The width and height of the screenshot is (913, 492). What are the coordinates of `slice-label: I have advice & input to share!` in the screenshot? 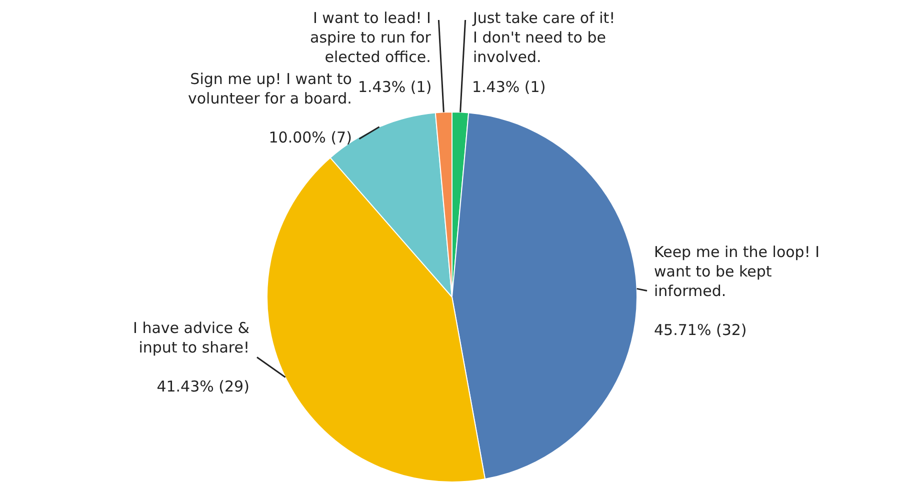 It's located at (191, 337).